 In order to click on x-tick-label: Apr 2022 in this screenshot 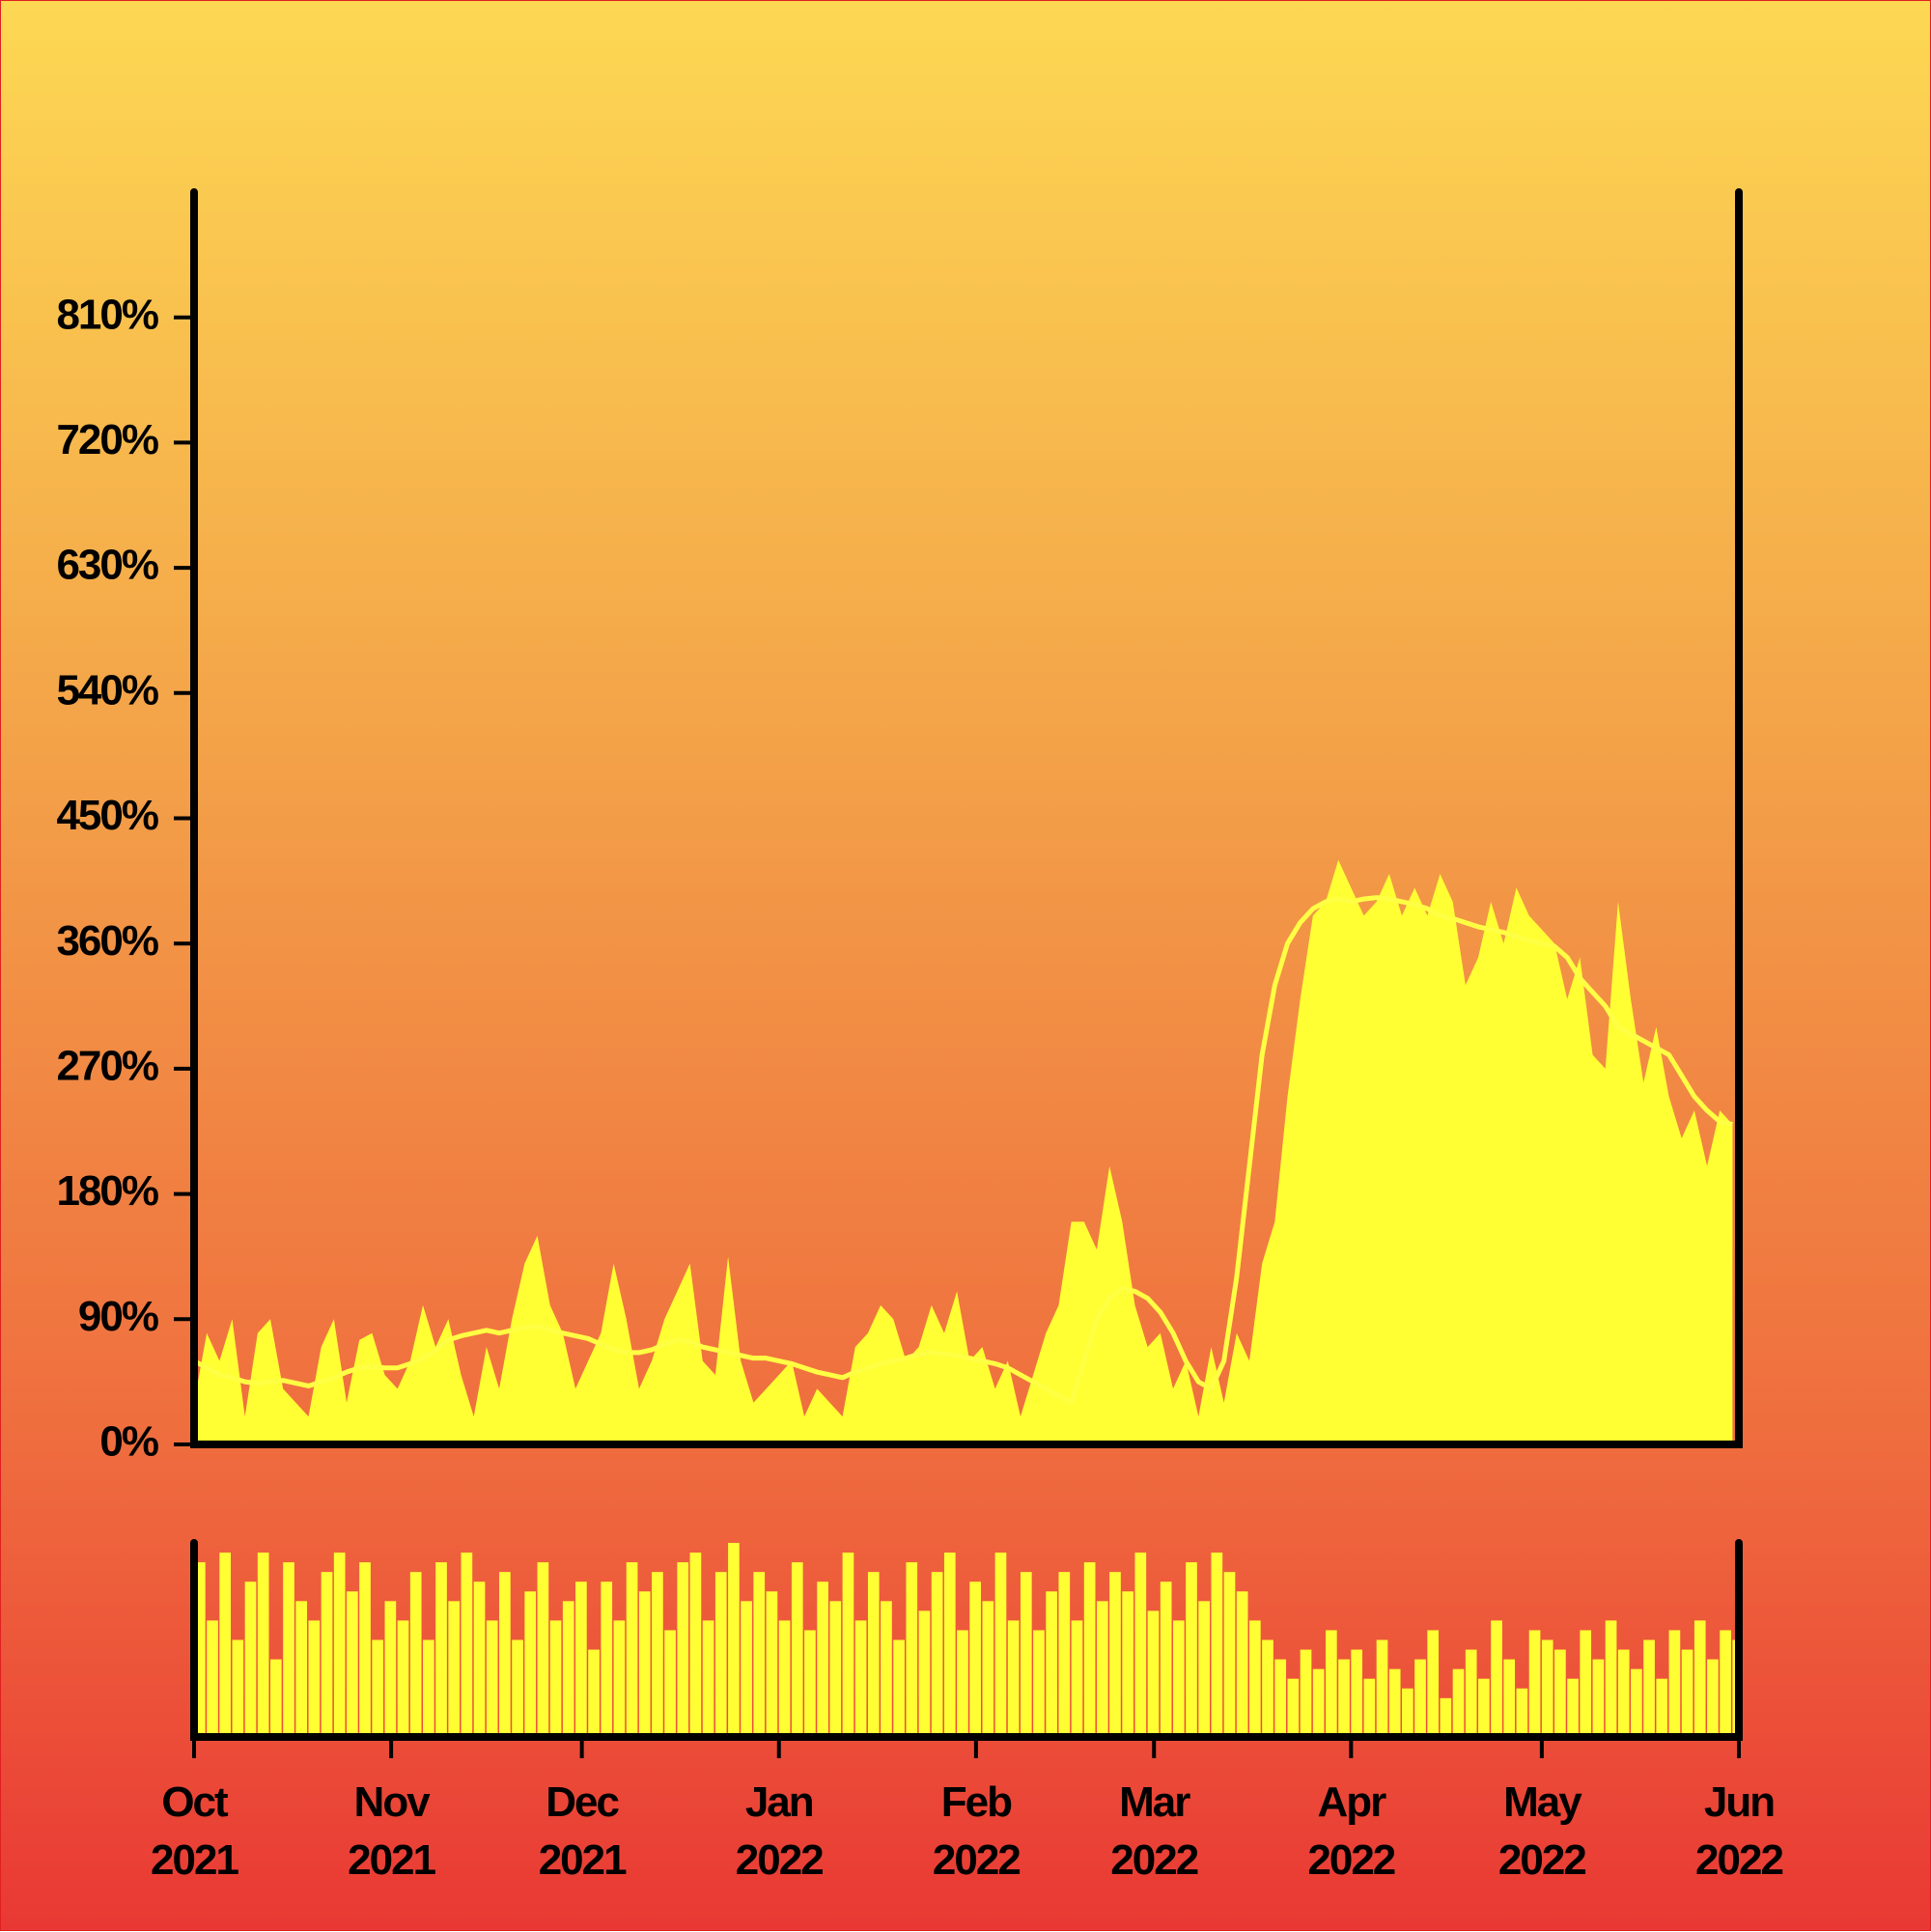, I will do `click(1351, 1831)`.